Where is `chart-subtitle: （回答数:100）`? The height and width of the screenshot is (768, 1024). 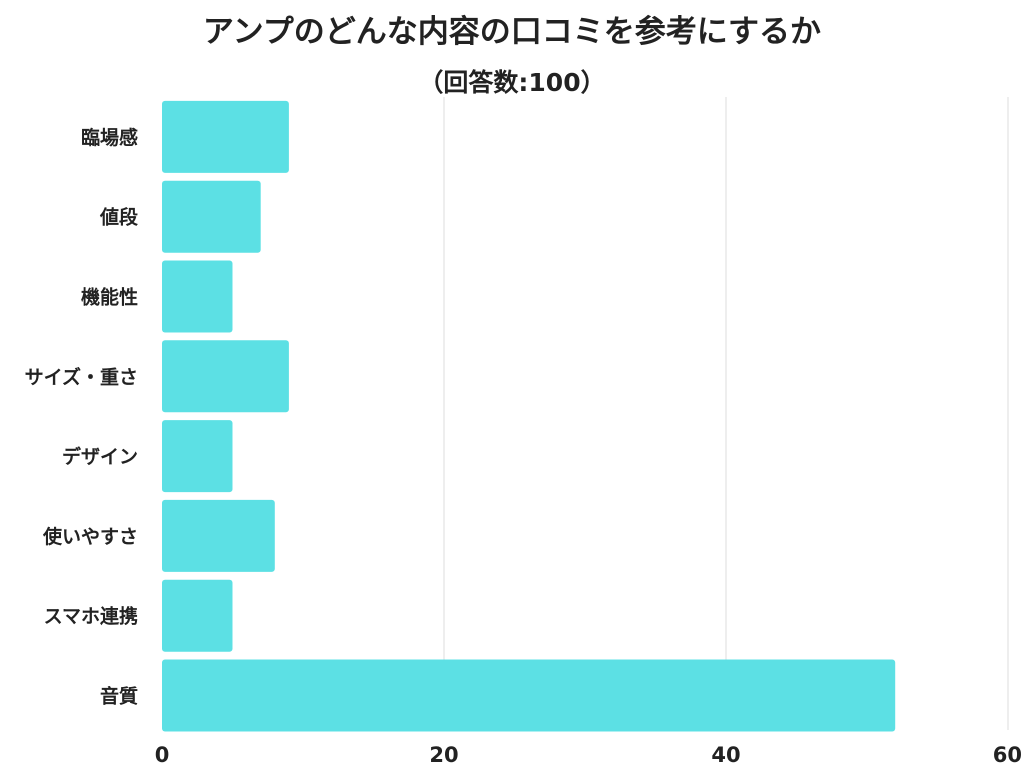
chart-subtitle: （回答数:100） is located at coordinates (511, 82).